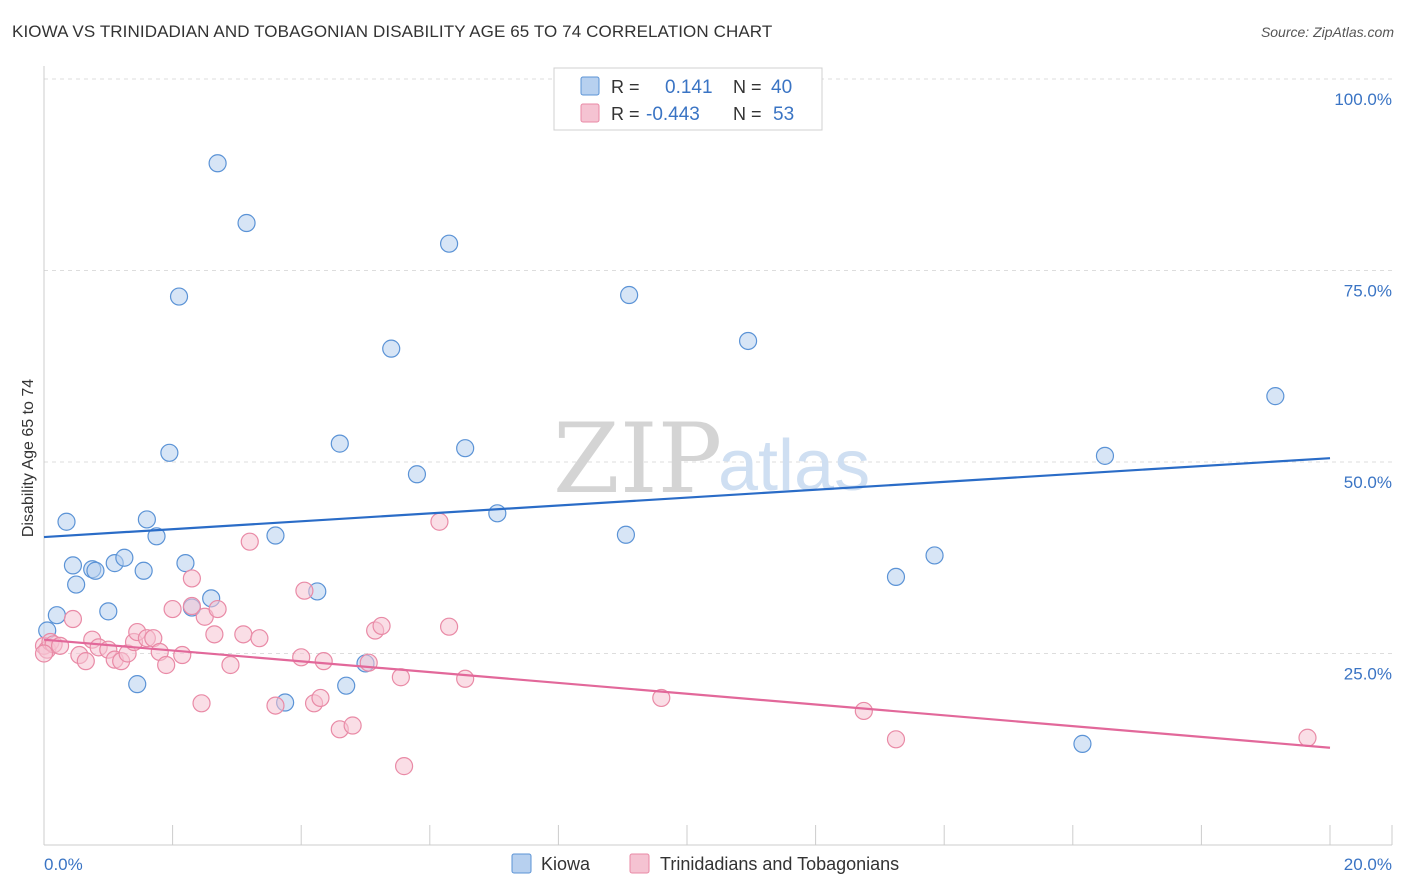 Image resolution: width=1406 pixels, height=892 pixels. Describe the element at coordinates (747, 87) in the screenshot. I see `legend-n-label-kiowa: N =` at that location.